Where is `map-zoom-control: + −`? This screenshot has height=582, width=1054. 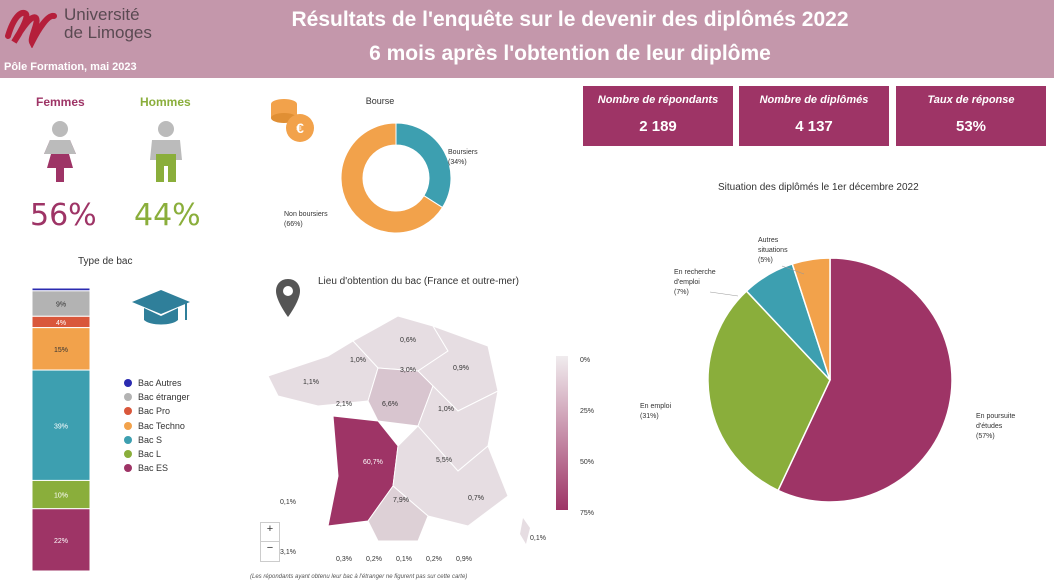
map-zoom-control: + − is located at coordinates (270, 542).